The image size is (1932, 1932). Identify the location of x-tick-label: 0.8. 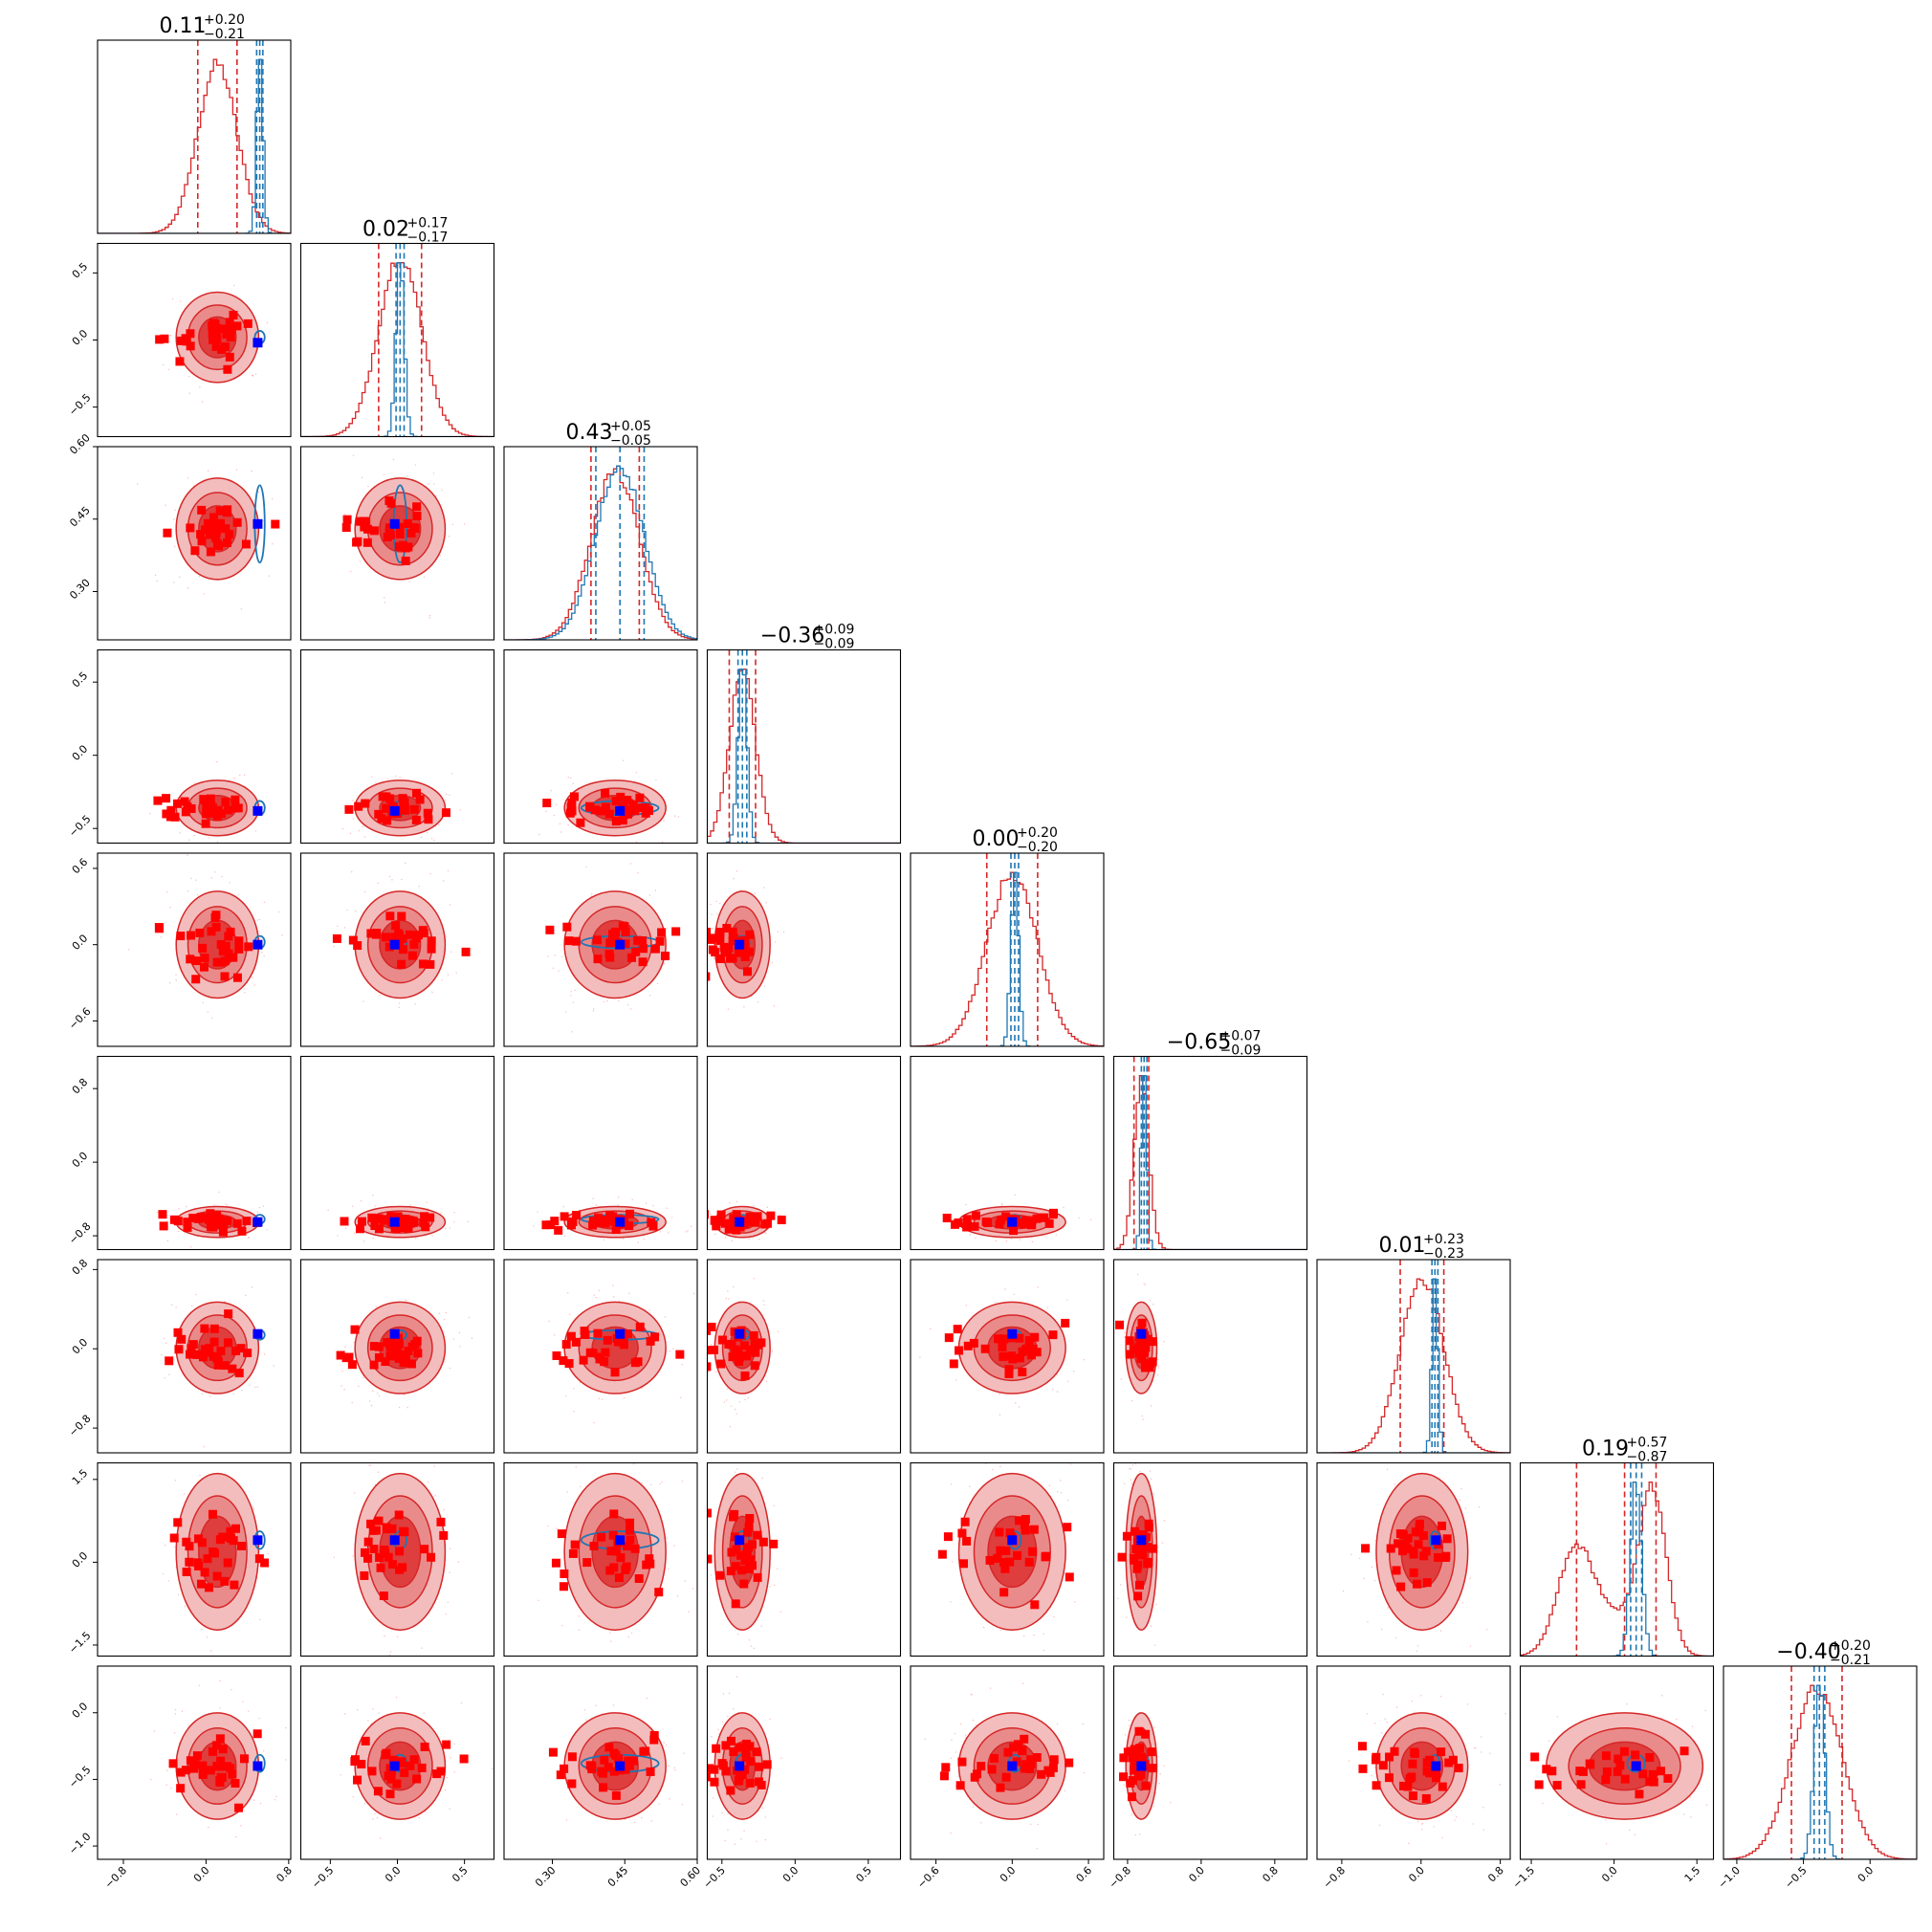
(1270, 1874).